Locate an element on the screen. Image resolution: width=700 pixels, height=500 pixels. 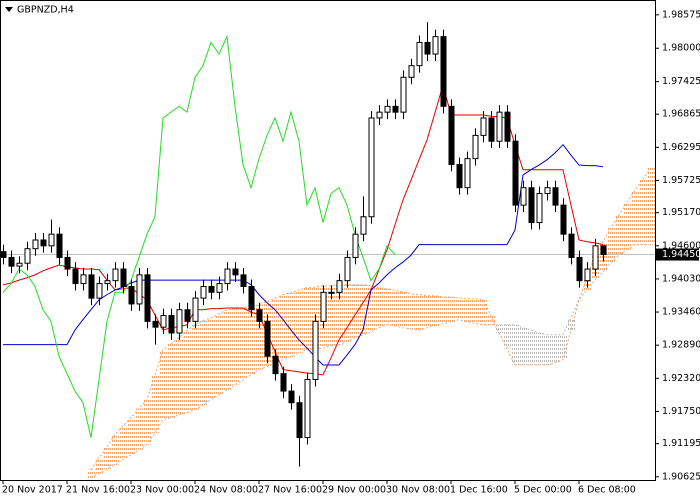
y-tick-label: 1.97425 is located at coordinates (681, 81).